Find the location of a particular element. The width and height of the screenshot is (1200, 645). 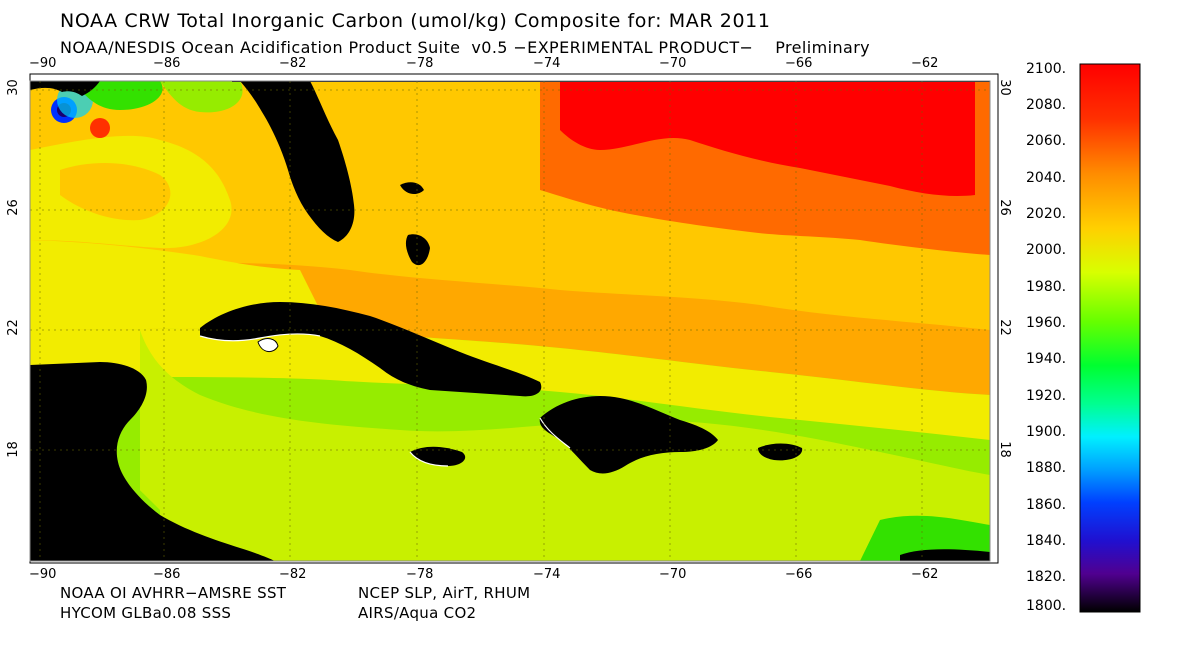

colorbar-label: 1800. is located at coordinates (1046, 606).